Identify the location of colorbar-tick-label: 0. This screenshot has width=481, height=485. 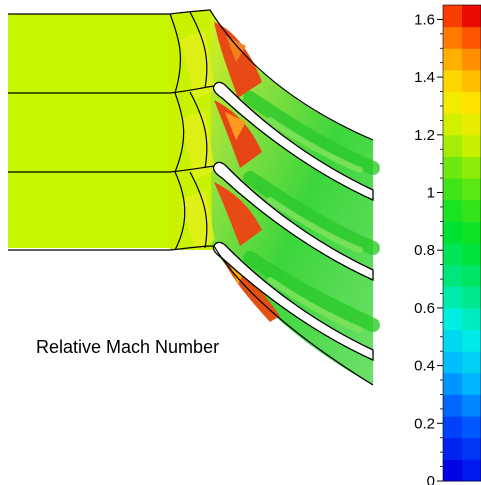
(431, 479).